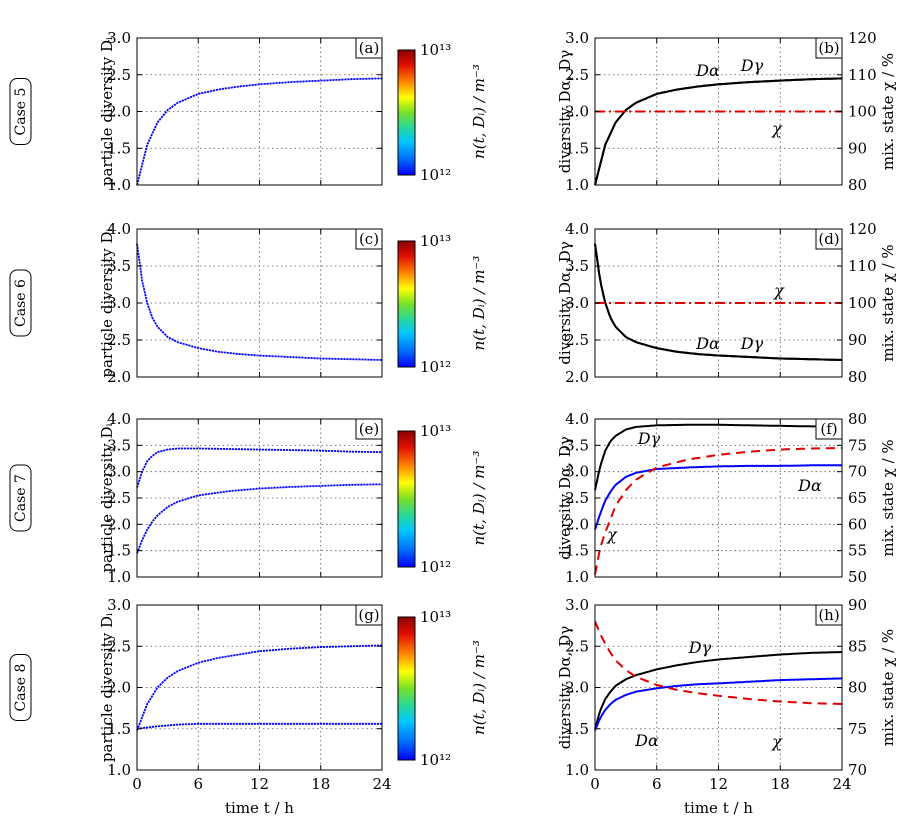  I want to click on x-tick-label: 12, so click(718, 784).